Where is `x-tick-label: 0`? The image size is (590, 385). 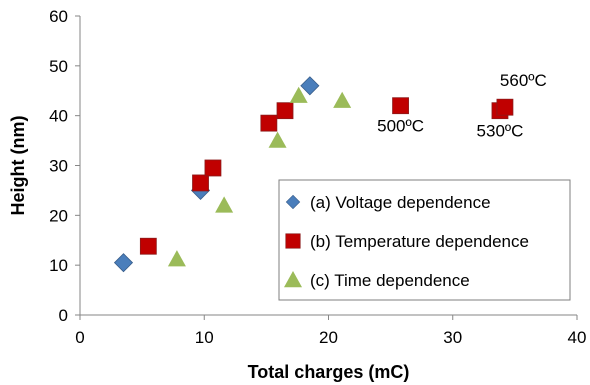
x-tick-label: 0 is located at coordinates (79, 337).